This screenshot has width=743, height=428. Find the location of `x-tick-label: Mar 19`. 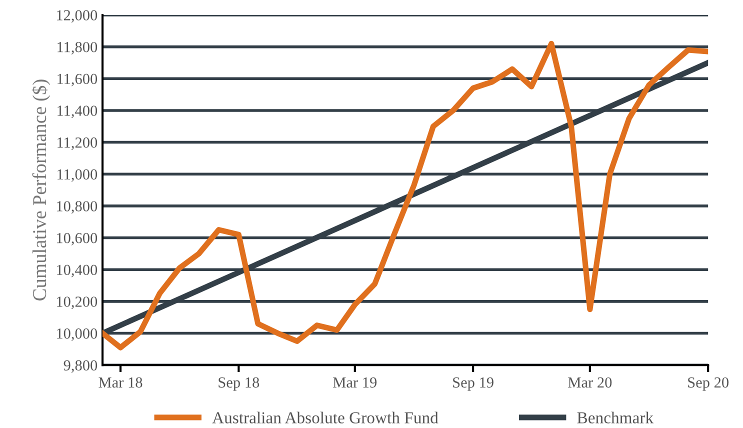

x-tick-label: Mar 19 is located at coordinates (355, 382).